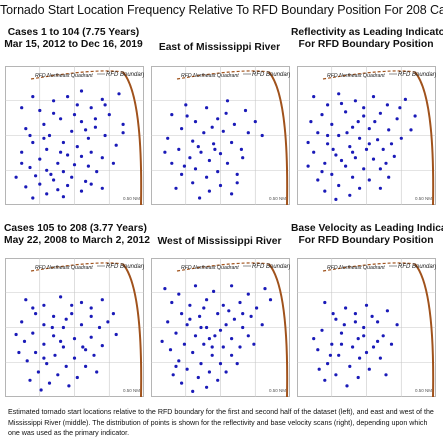 This screenshot has height=443, width=443. I want to click on quadrant-label: RFD Northeast Quadrant, so click(64, 268).